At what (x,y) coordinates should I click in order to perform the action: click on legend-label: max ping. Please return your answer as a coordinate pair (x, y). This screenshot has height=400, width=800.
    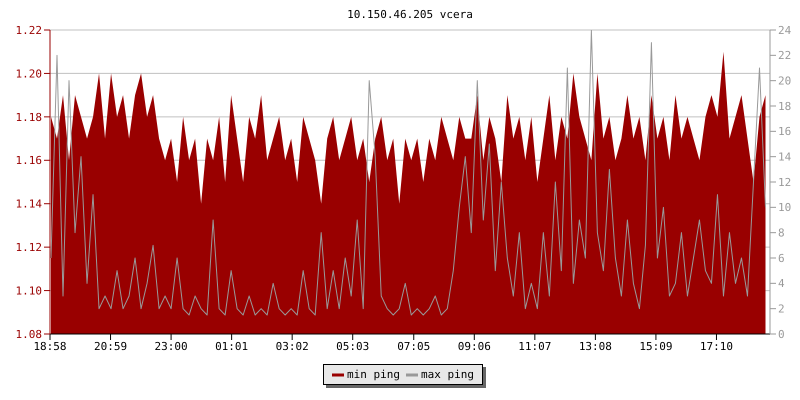
    Looking at the image, I should click on (447, 374).